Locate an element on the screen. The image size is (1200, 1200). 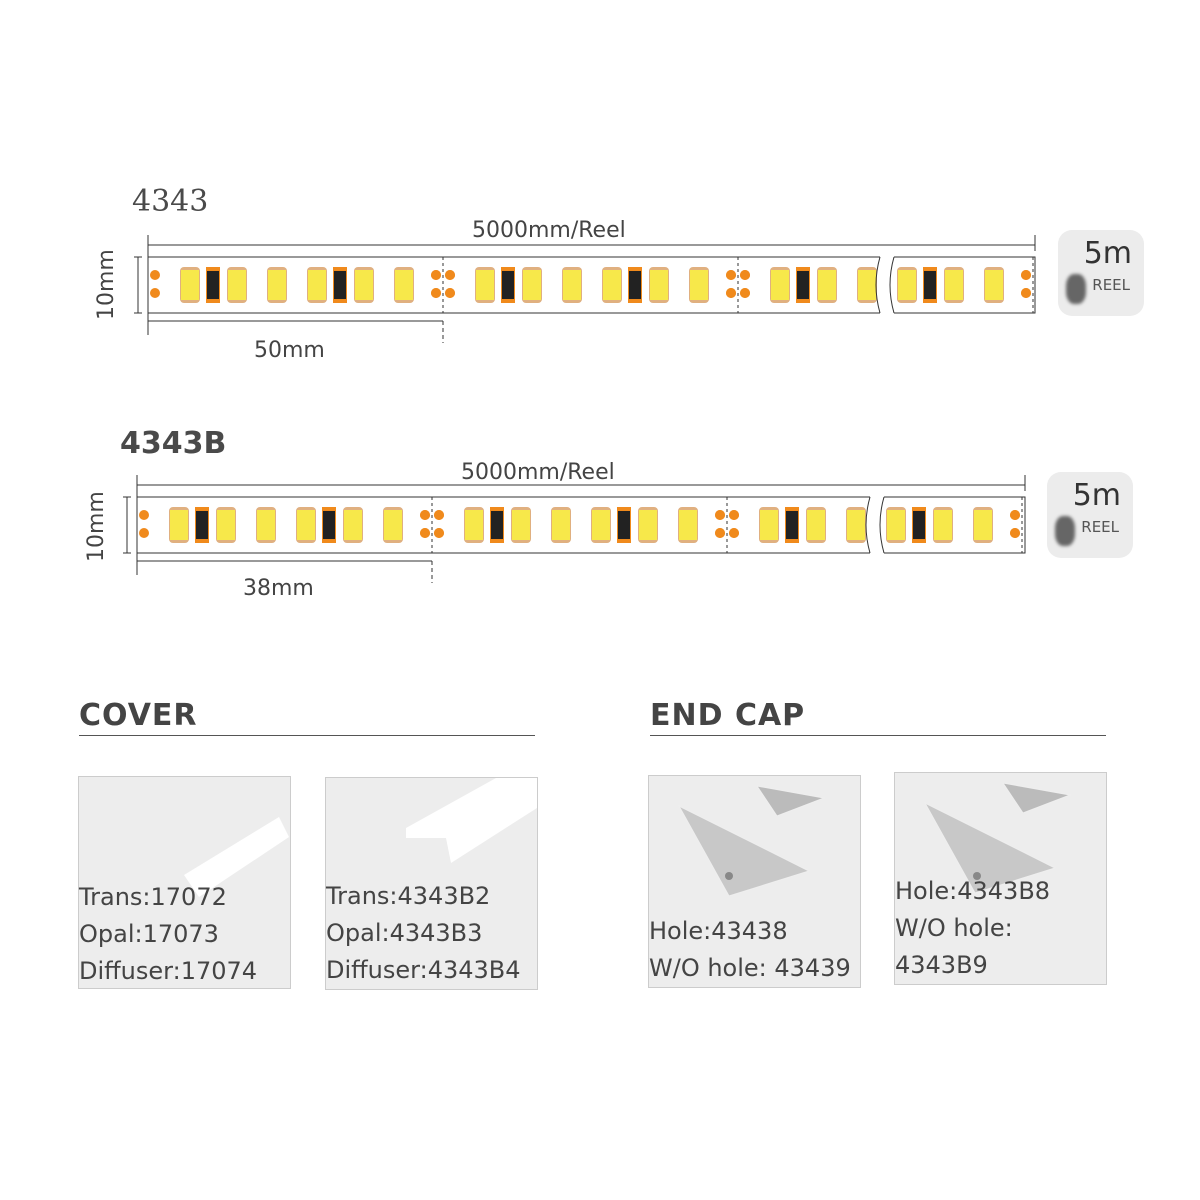
trans-code: Trans:4343B2 is located at coordinates (408, 896).